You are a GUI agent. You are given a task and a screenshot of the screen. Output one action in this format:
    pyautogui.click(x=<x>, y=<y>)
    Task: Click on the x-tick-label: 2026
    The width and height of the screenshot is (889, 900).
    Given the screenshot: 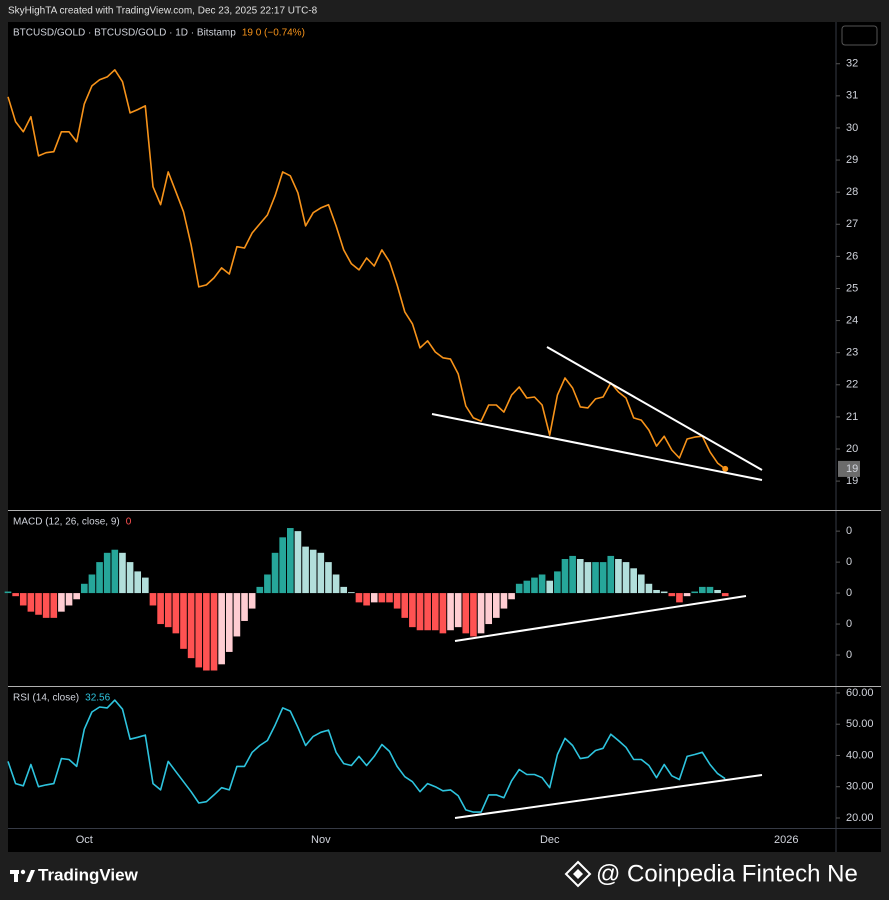 What is the action you would take?
    pyautogui.click(x=786, y=840)
    